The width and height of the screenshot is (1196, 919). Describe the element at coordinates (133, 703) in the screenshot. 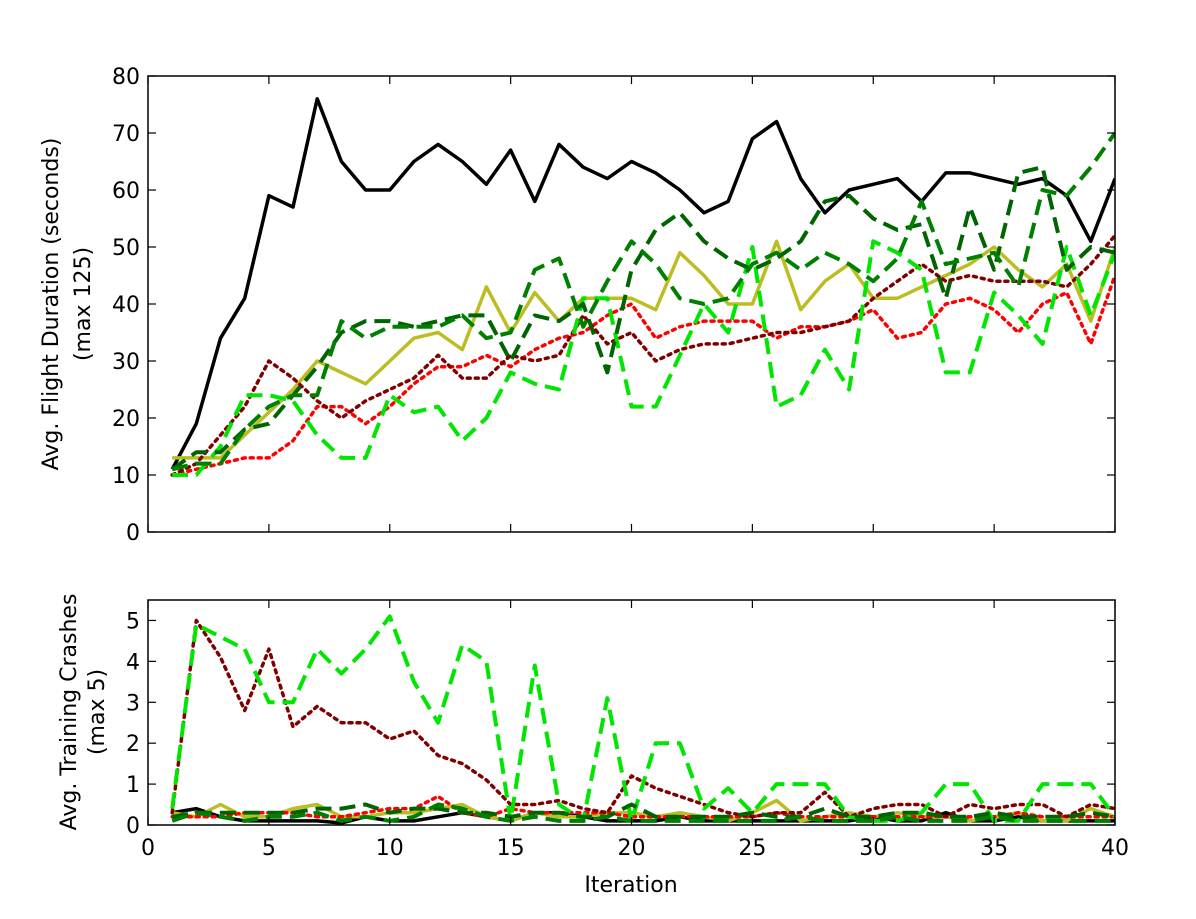

I see `training-crashes-y-tick-label: 3` at that location.